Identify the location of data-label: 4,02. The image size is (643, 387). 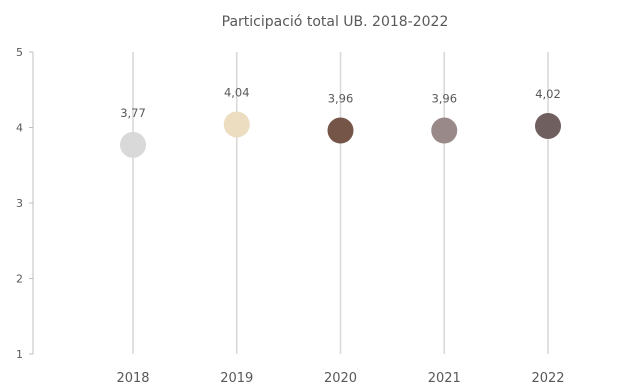
(548, 94).